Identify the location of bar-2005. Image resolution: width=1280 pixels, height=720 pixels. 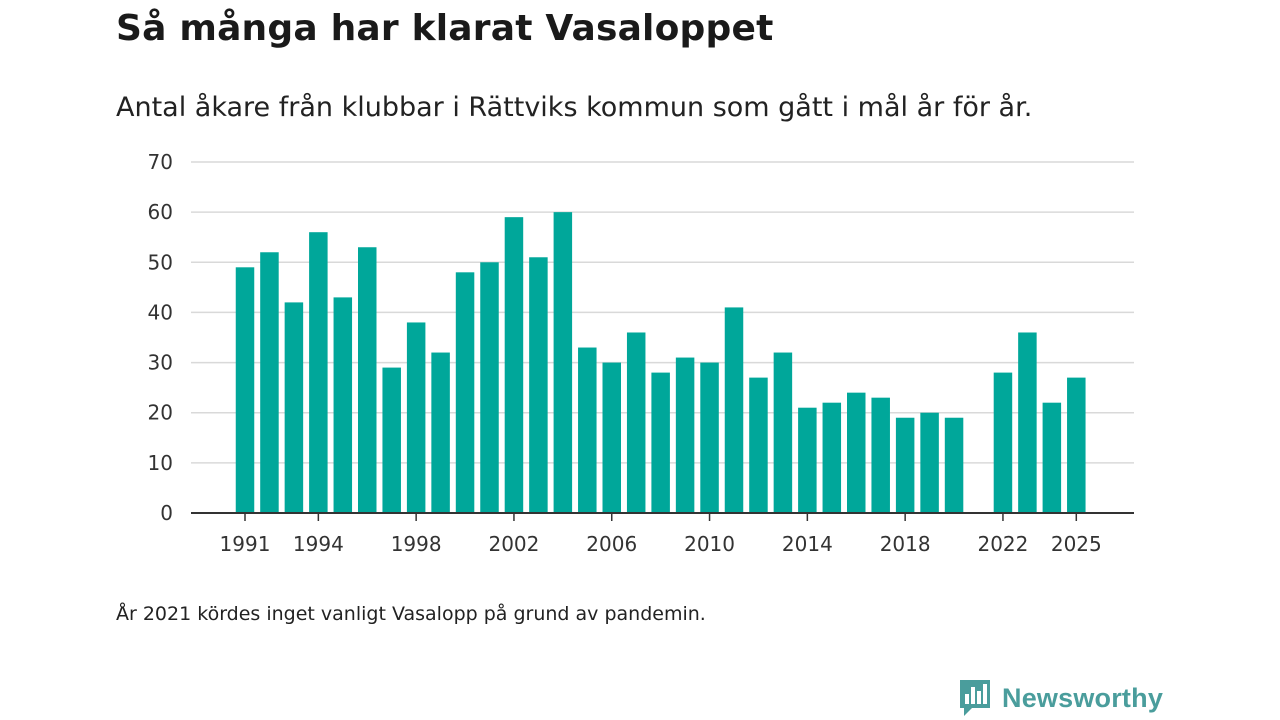
(587, 430).